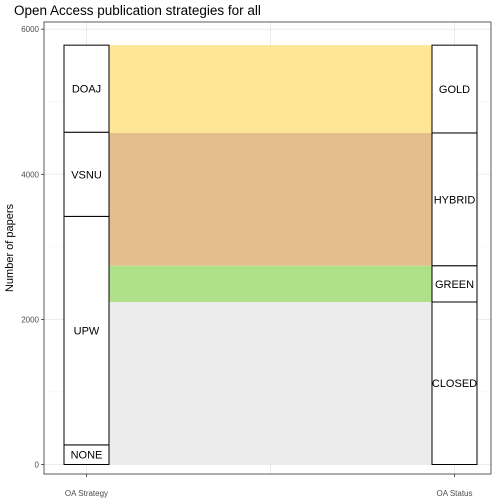  I want to click on y-axis-title: Number of papers, so click(10, 247).